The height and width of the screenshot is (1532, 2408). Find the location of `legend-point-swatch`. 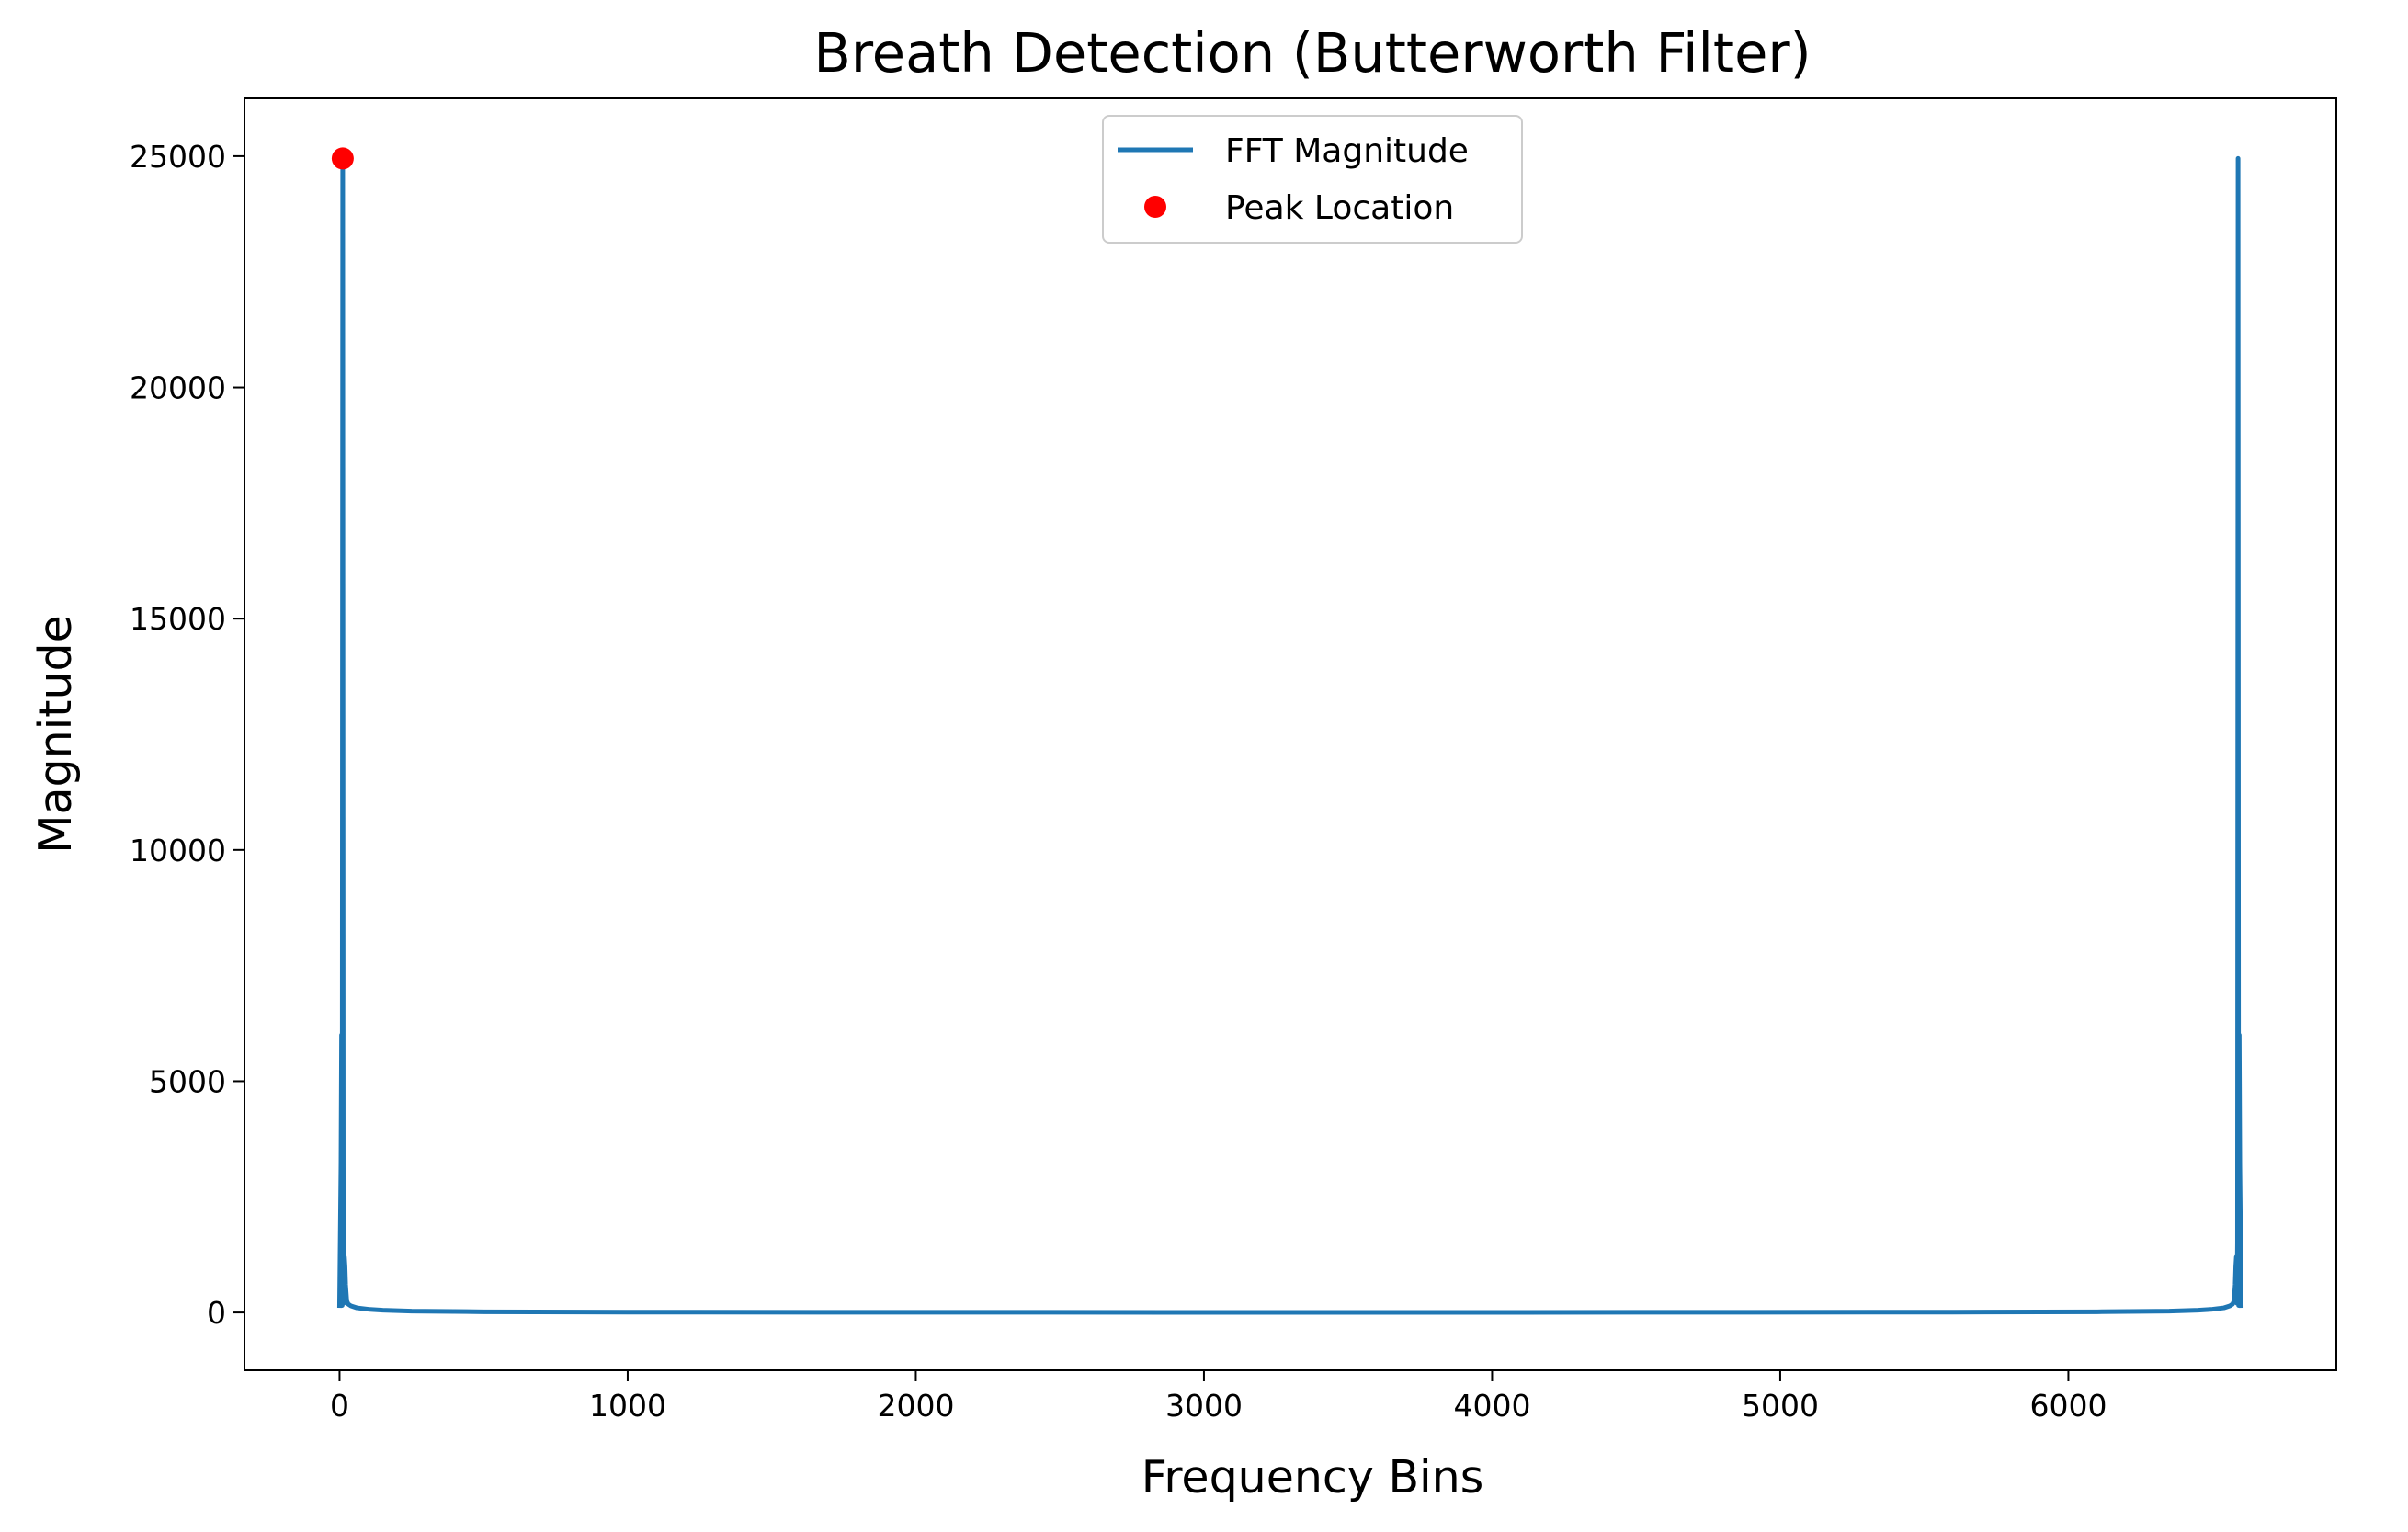

legend-point-swatch is located at coordinates (1155, 207).